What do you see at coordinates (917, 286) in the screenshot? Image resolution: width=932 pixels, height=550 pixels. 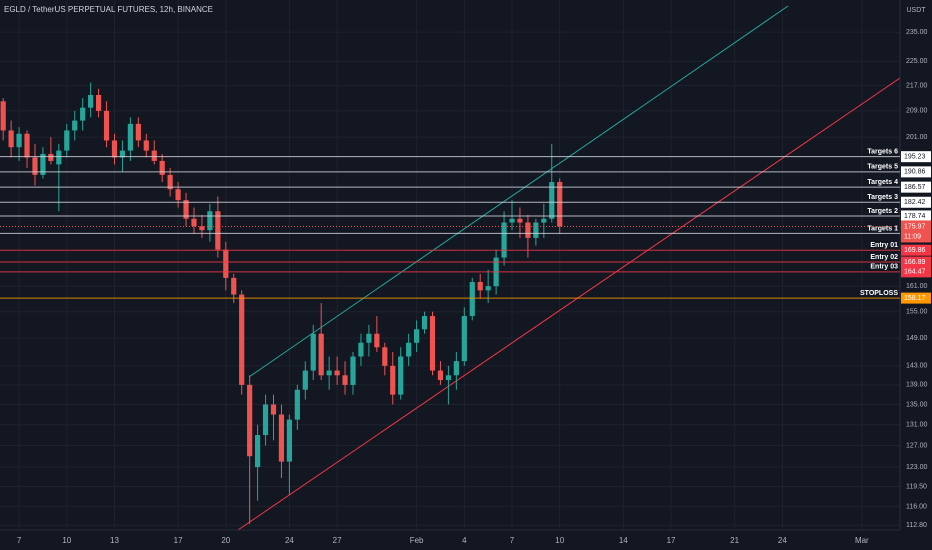 I see `y-tick-label: 161.00` at bounding box center [917, 286].